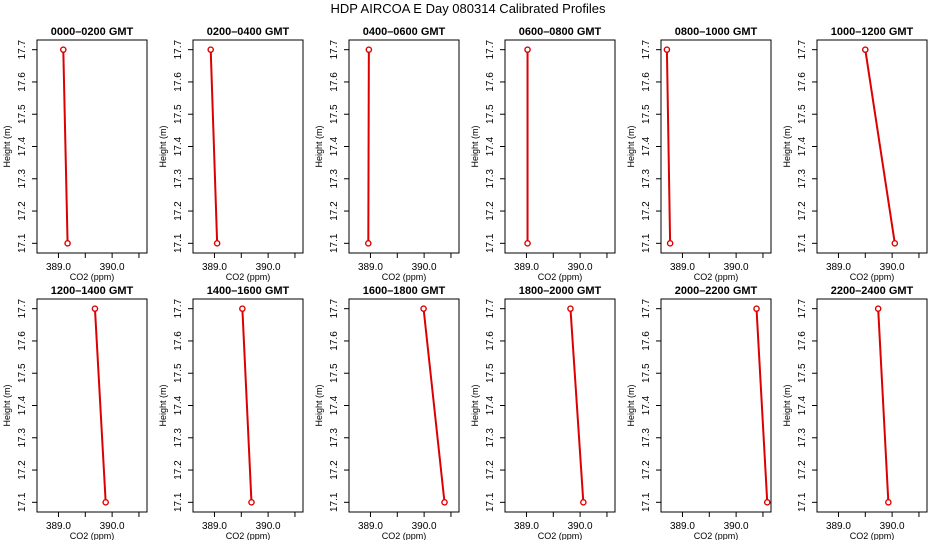  I want to click on panel-title: 2000–2200 GMT, so click(716, 291).